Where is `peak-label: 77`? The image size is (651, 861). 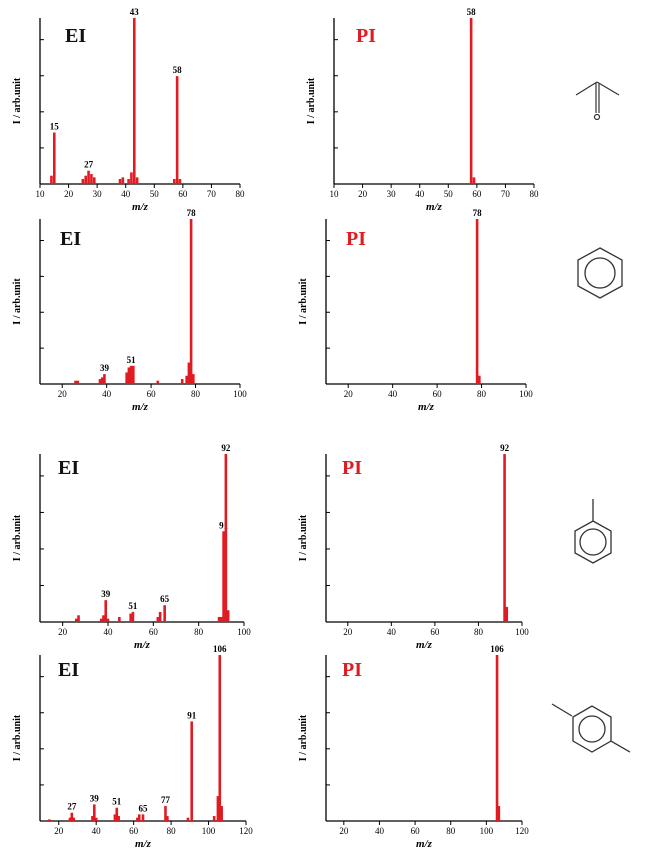
peak-label: 77 is located at coordinates (166, 800).